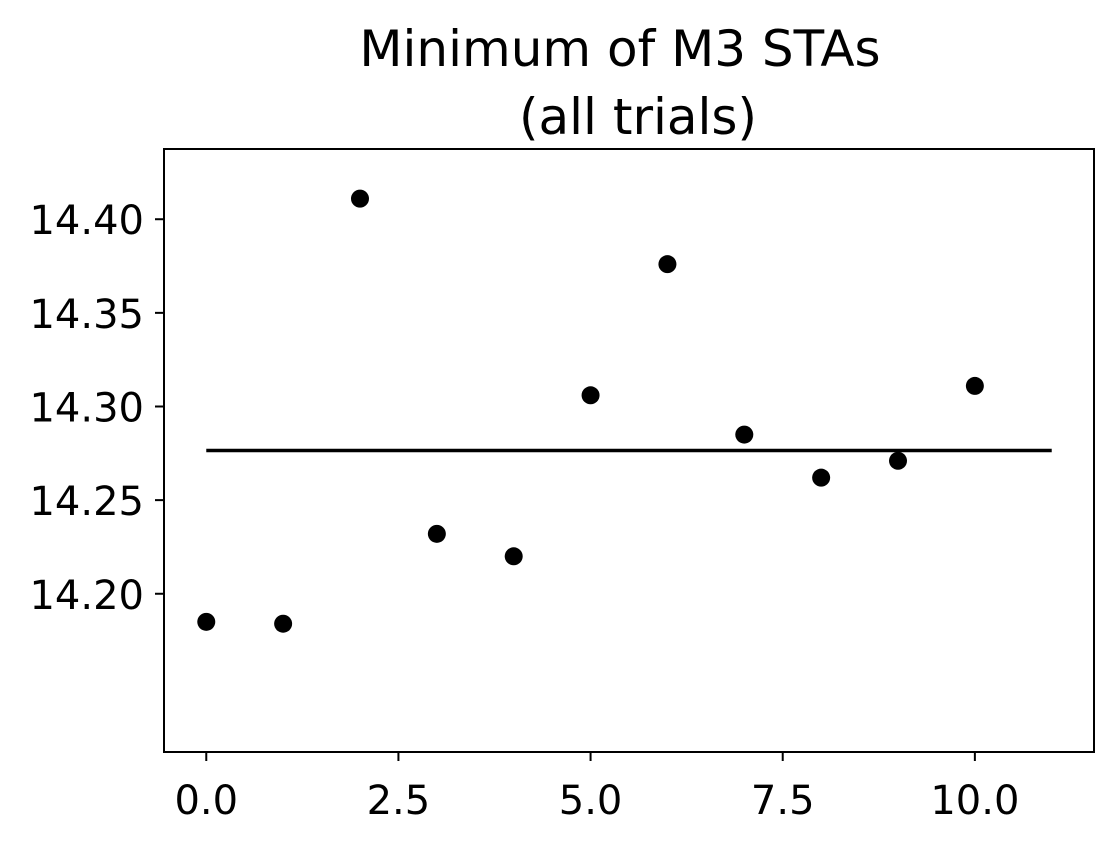  What do you see at coordinates (86, 502) in the screenshot?
I see `y-tick-label: 14.25` at bounding box center [86, 502].